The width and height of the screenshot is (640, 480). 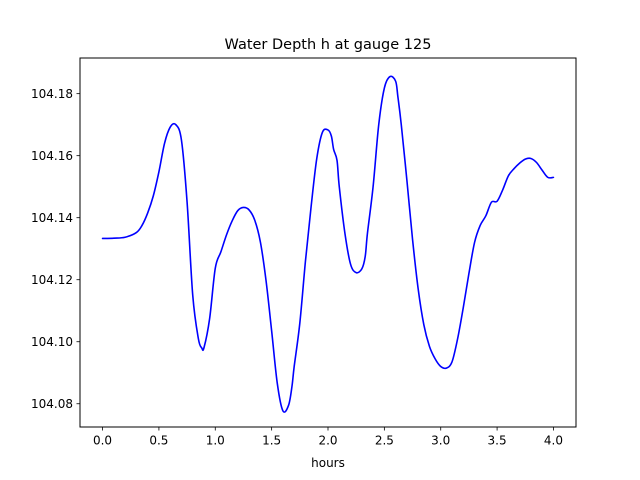 What do you see at coordinates (440, 441) in the screenshot?
I see `x-tick-label: 3.0` at bounding box center [440, 441].